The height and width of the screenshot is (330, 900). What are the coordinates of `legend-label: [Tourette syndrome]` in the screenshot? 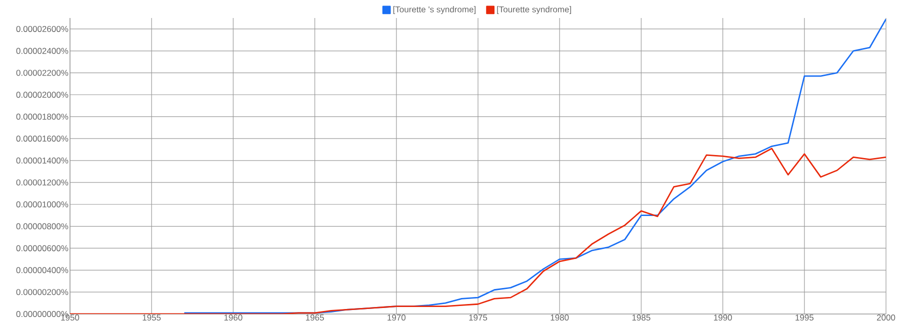 It's located at (534, 10).